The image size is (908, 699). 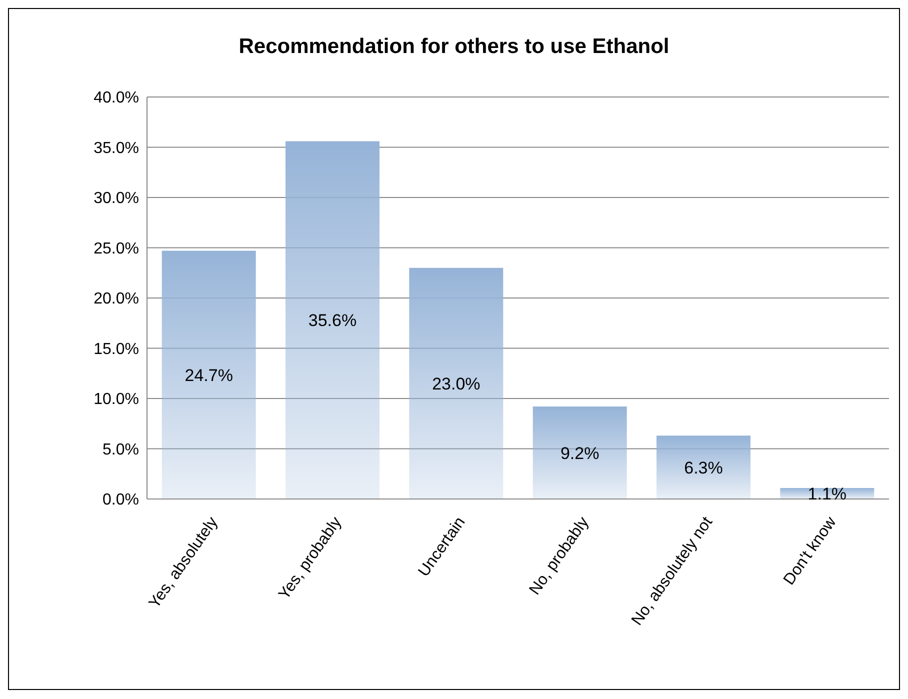 I want to click on data-label: 1.1%, so click(x=827, y=494).